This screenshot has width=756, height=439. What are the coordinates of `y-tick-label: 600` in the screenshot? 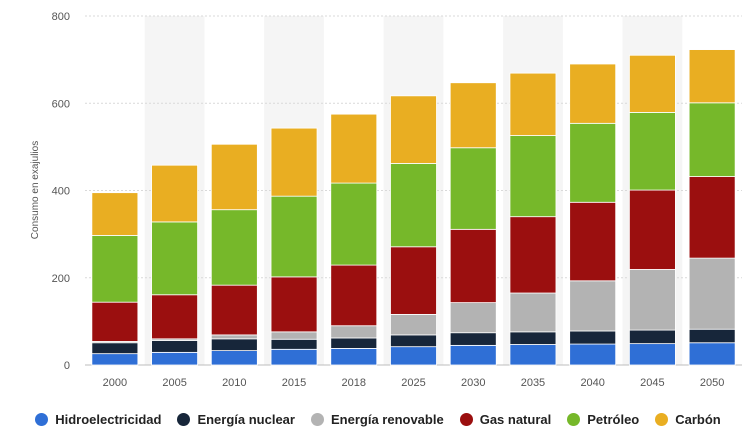 It's located at (61, 104).